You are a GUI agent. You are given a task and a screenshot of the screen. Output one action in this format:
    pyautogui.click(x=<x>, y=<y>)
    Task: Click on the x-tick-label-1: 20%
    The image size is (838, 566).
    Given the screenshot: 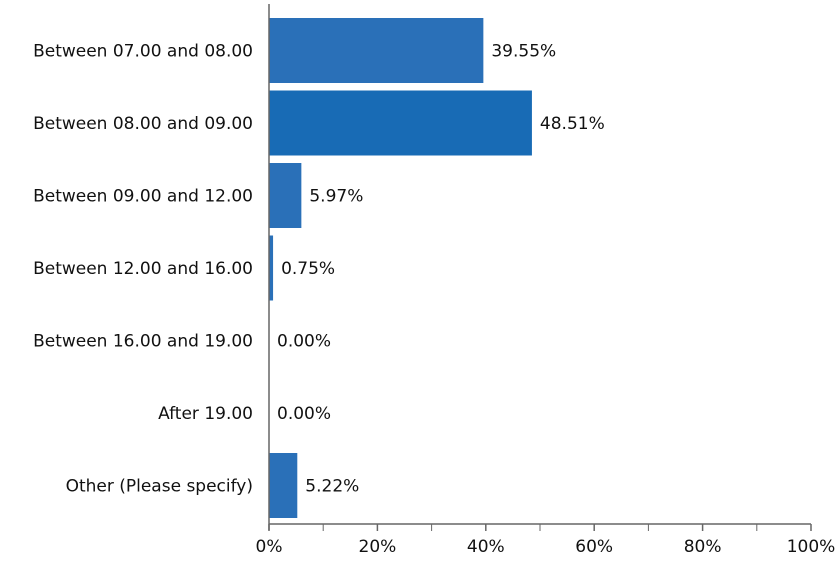 What is the action you would take?
    pyautogui.click(x=378, y=547)
    